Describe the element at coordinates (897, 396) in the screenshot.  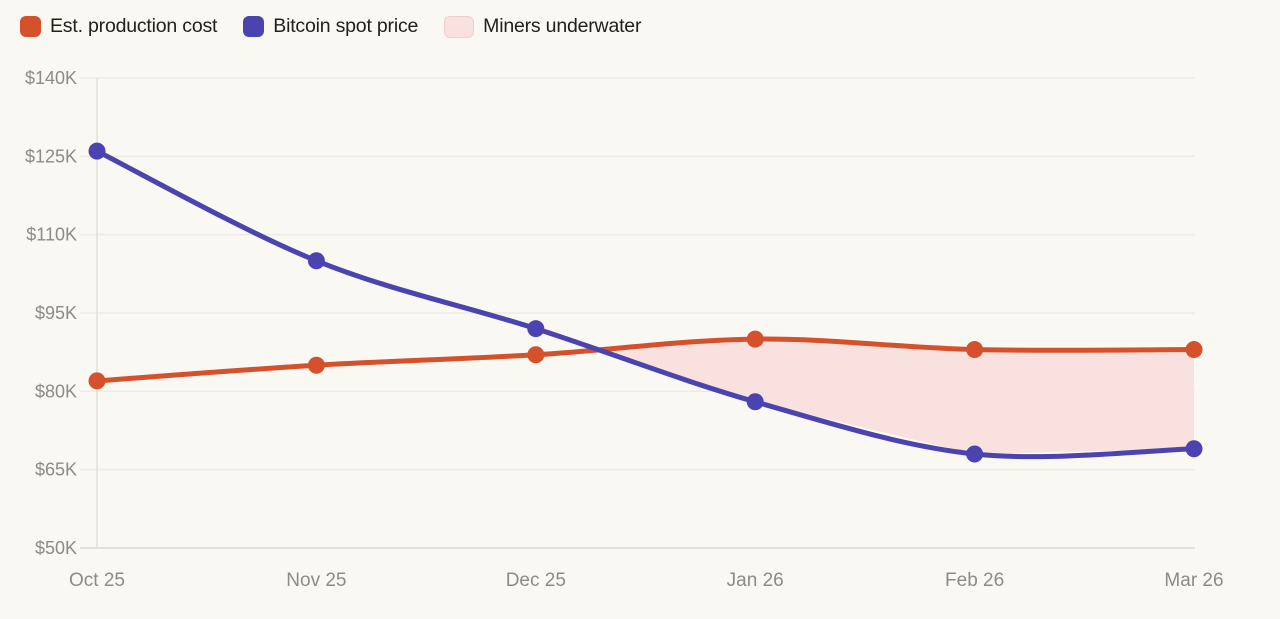
I see `miners-underwater-area` at that location.